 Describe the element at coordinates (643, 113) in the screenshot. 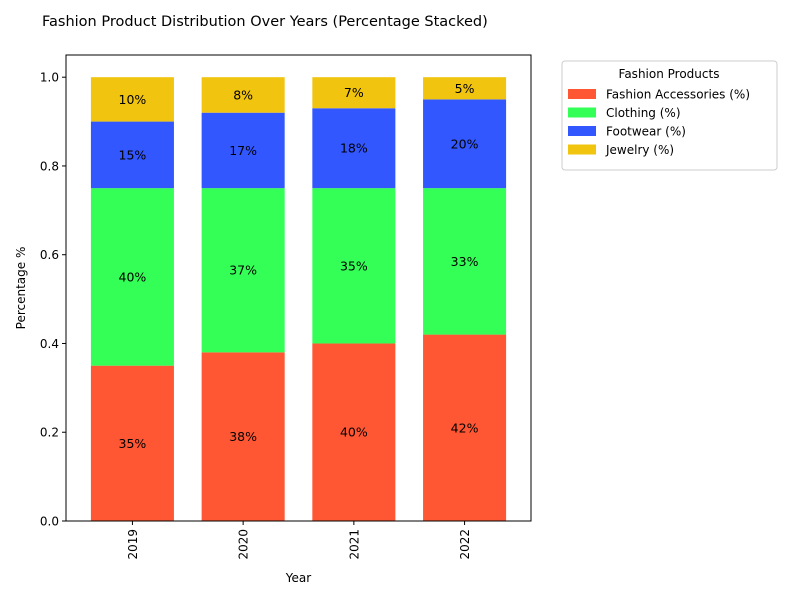

I see `legend-entry-label: Clothing (%)` at that location.